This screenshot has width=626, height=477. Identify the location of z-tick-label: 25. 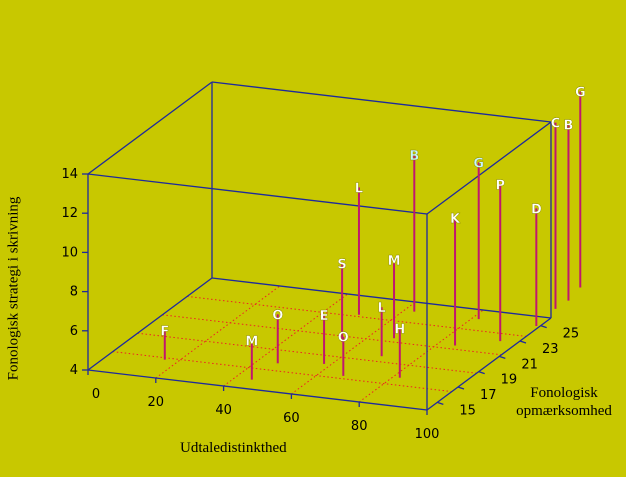
(571, 334).